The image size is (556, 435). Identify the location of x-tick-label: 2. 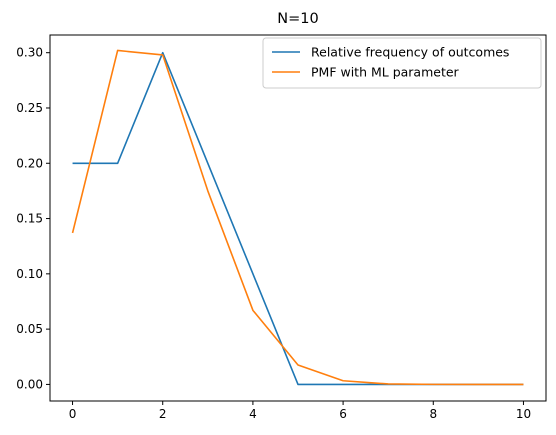
(163, 414).